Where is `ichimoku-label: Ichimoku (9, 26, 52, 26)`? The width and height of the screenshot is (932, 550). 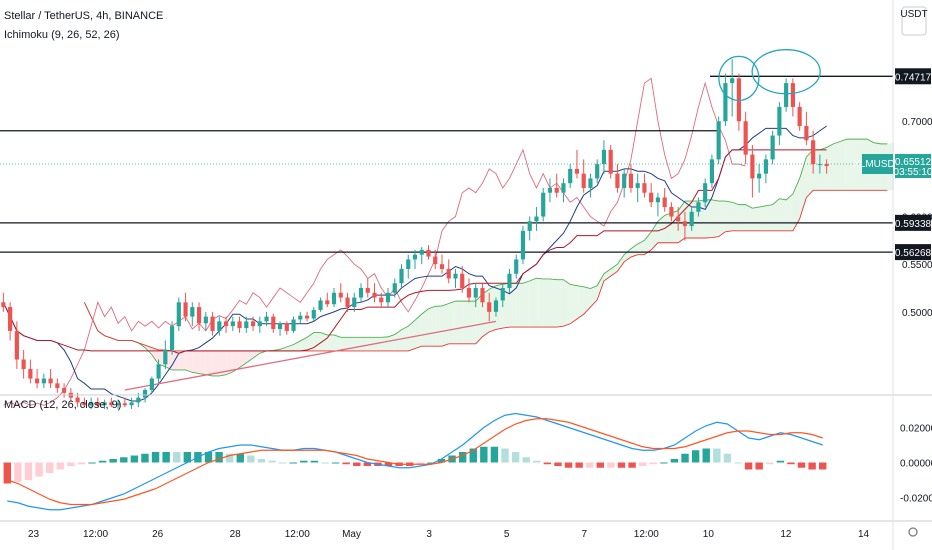
ichimoku-label: Ichimoku (9, 26, 52, 26) is located at coordinates (62, 35).